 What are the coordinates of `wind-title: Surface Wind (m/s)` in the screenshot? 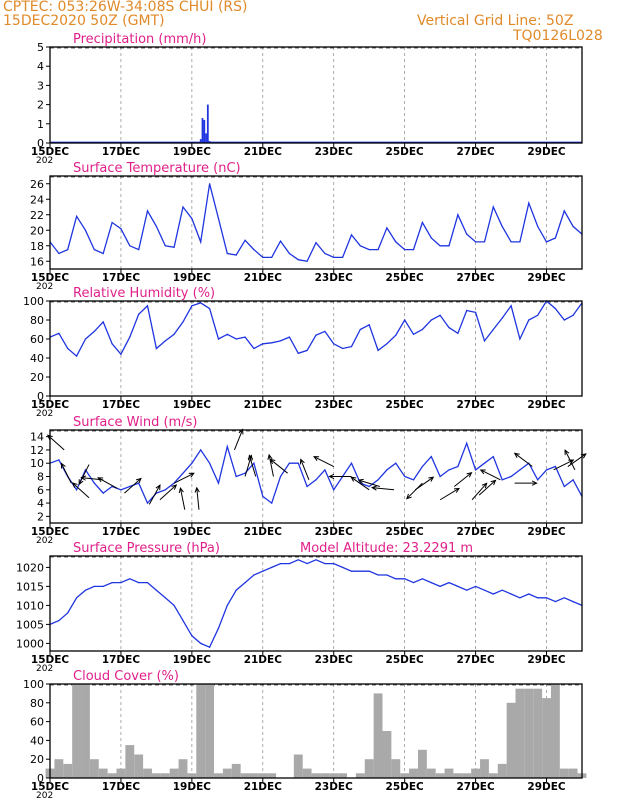 It's located at (135, 422).